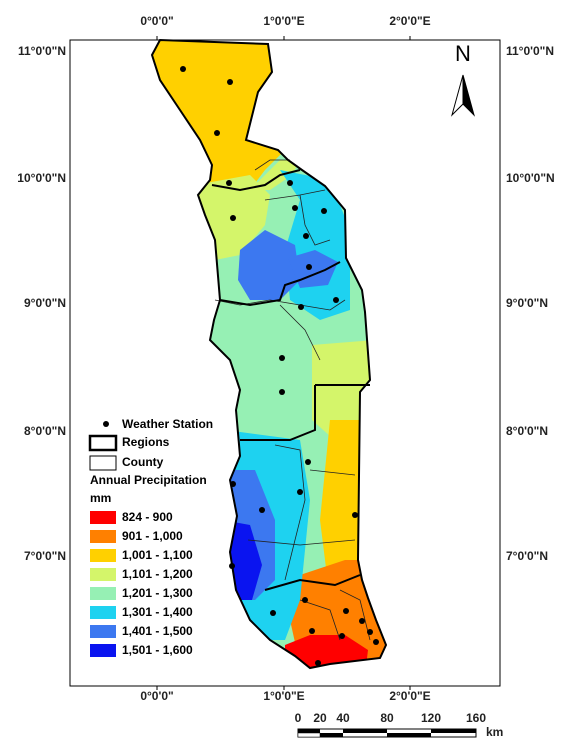 This screenshot has width=564, height=744. I want to click on latitude-label-left: 7°0'0"N, so click(45, 556).